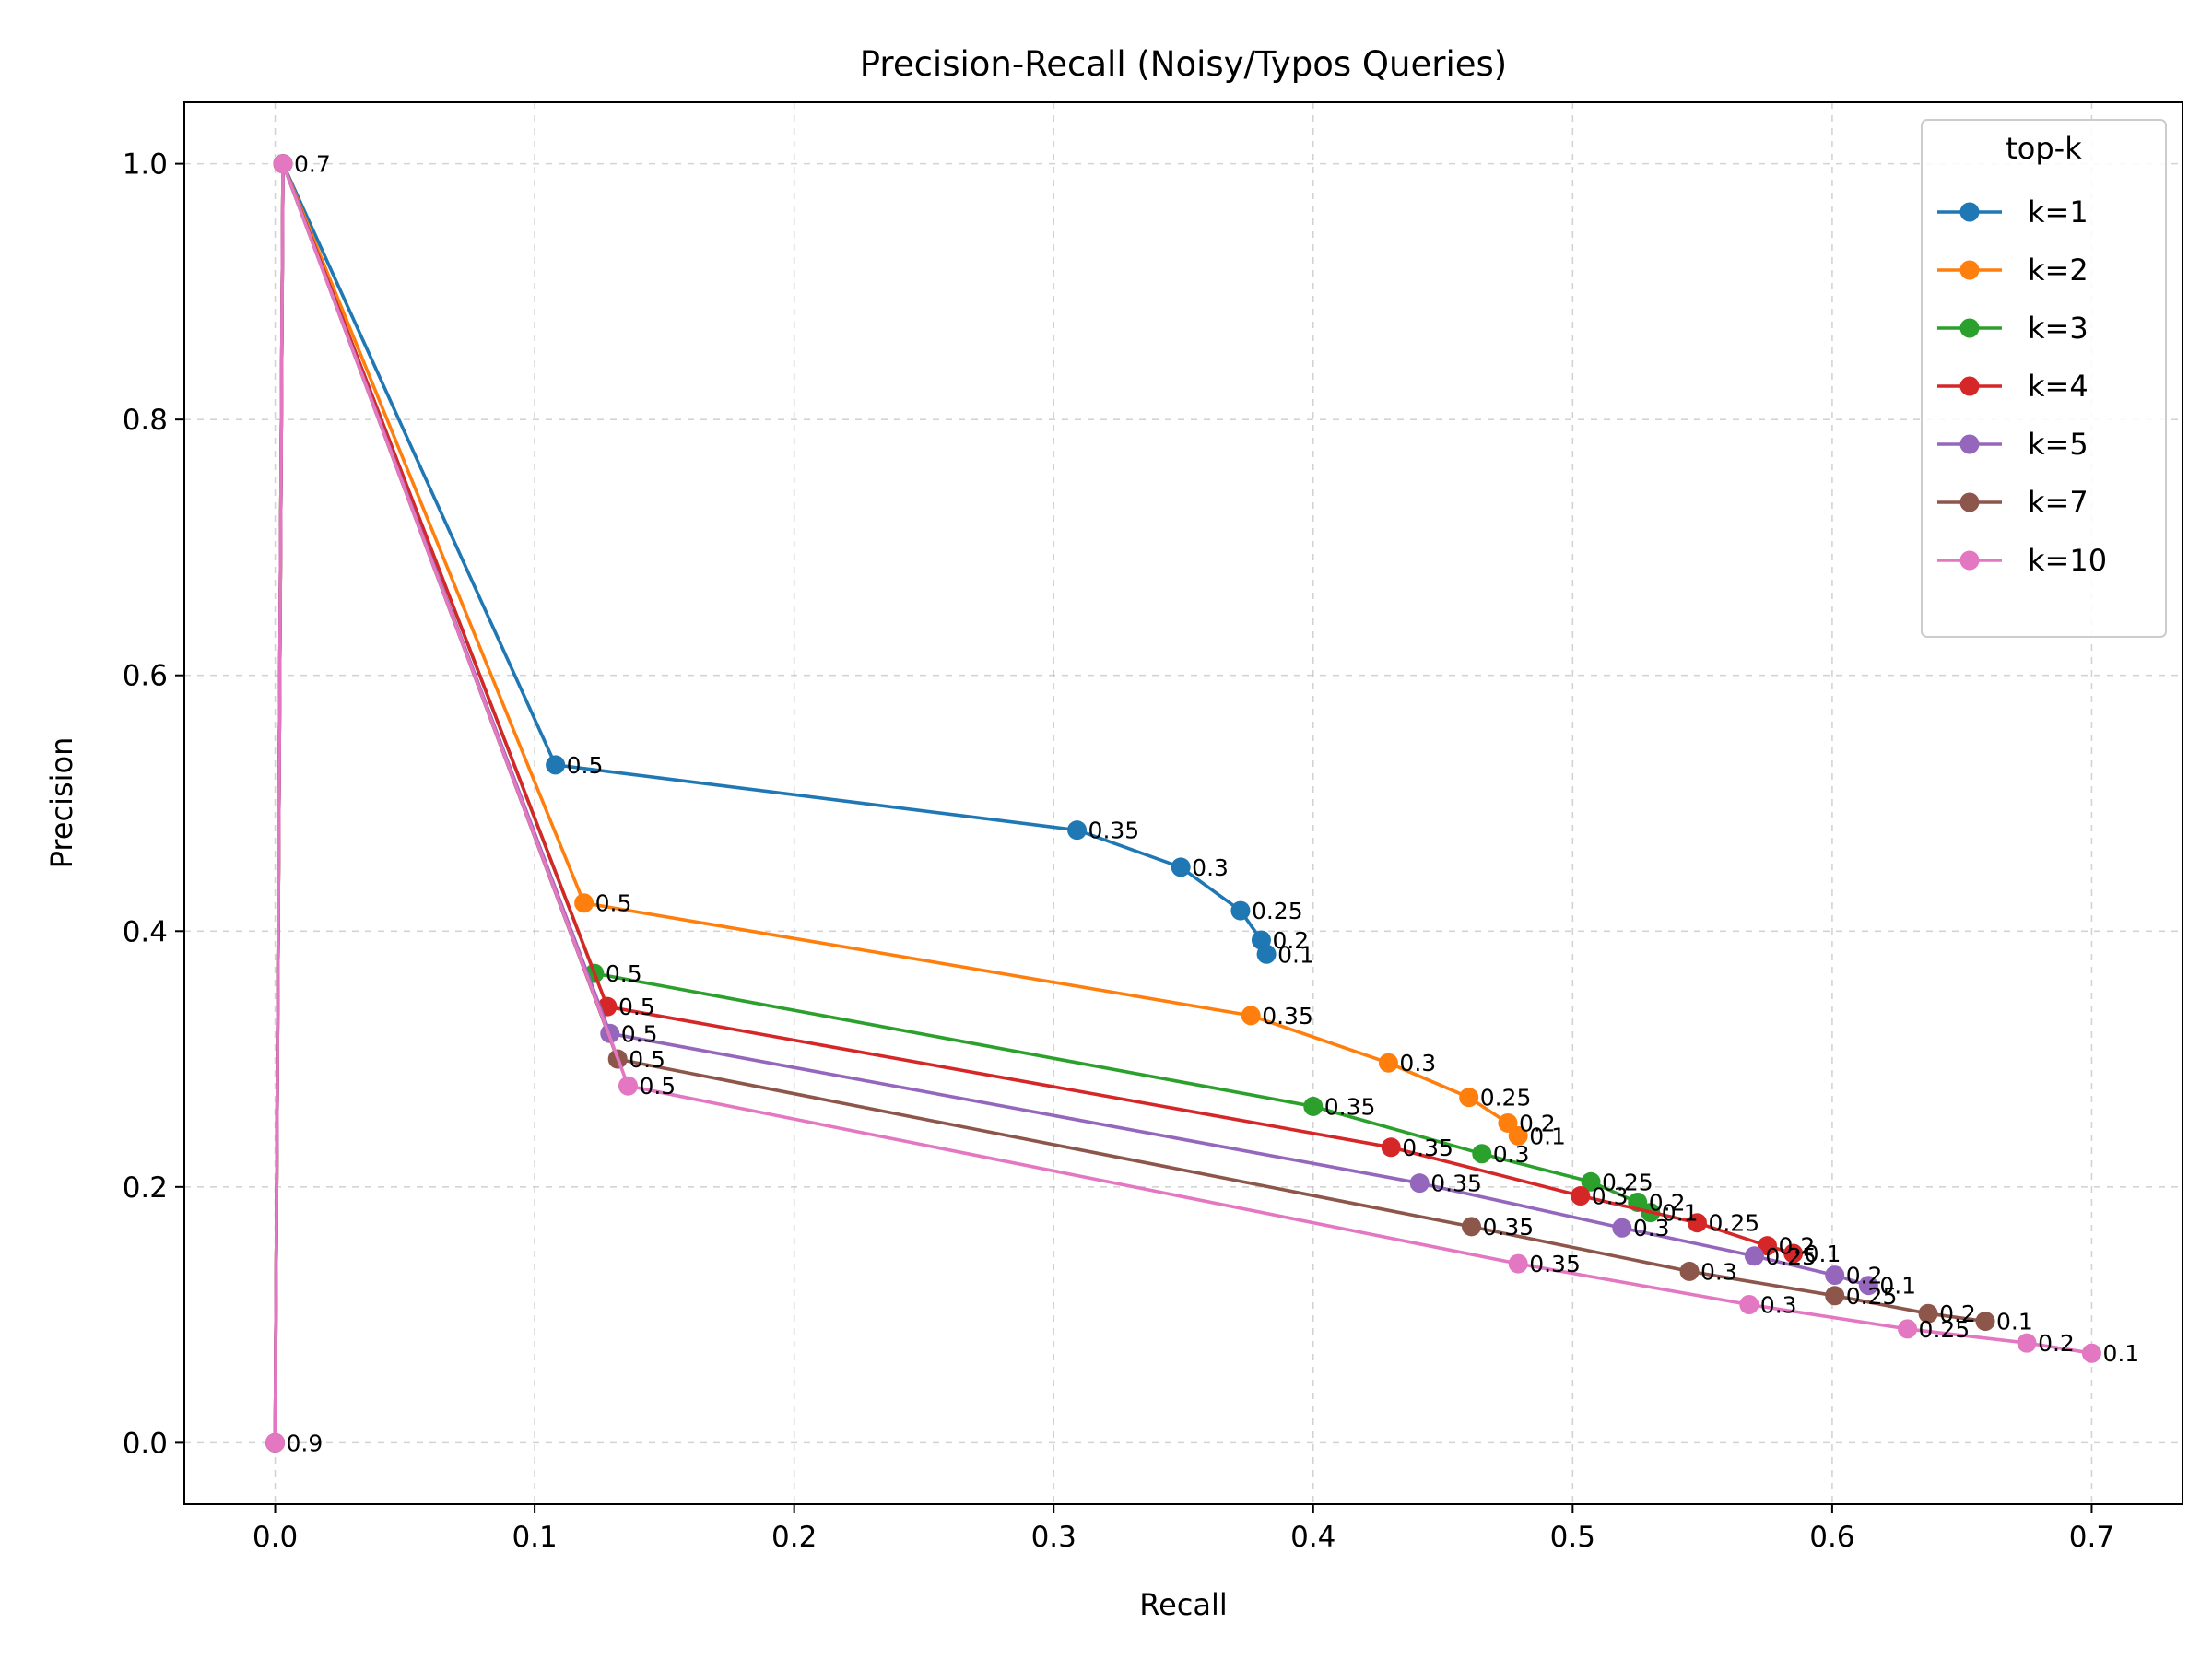 The width and height of the screenshot is (2212, 1659). Describe the element at coordinates (2022, 560) in the screenshot. I see `legend-entry: k=10` at that location.